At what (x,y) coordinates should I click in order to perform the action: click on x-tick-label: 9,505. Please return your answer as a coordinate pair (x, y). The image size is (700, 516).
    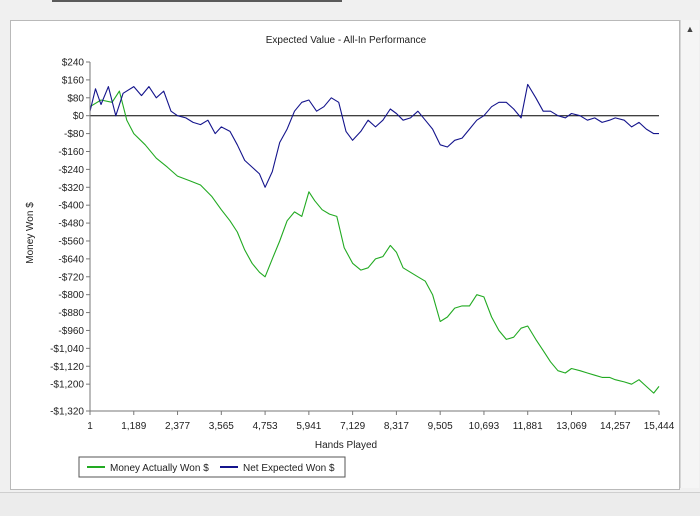
    Looking at the image, I should click on (440, 426).